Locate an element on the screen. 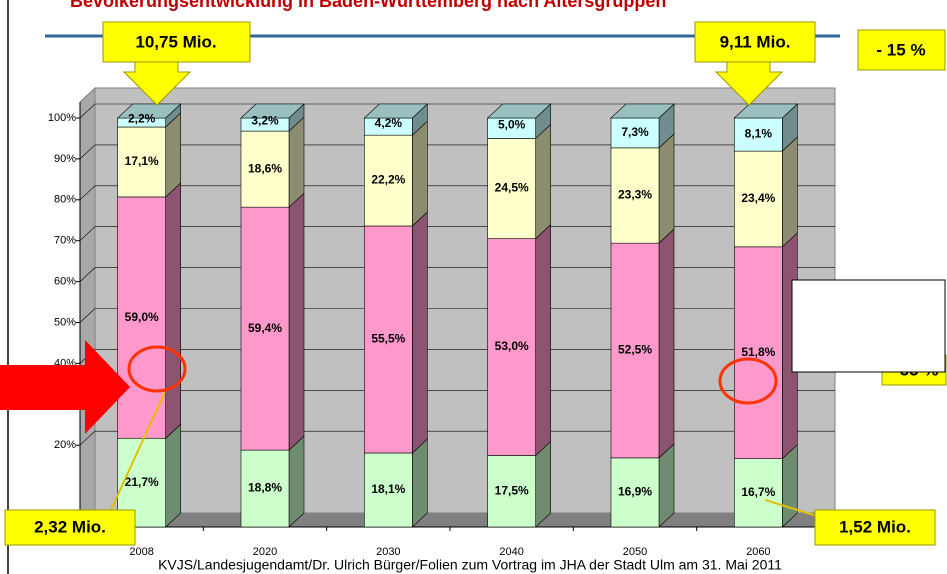 The height and width of the screenshot is (574, 947). value-label: 53,0% is located at coordinates (512, 346).